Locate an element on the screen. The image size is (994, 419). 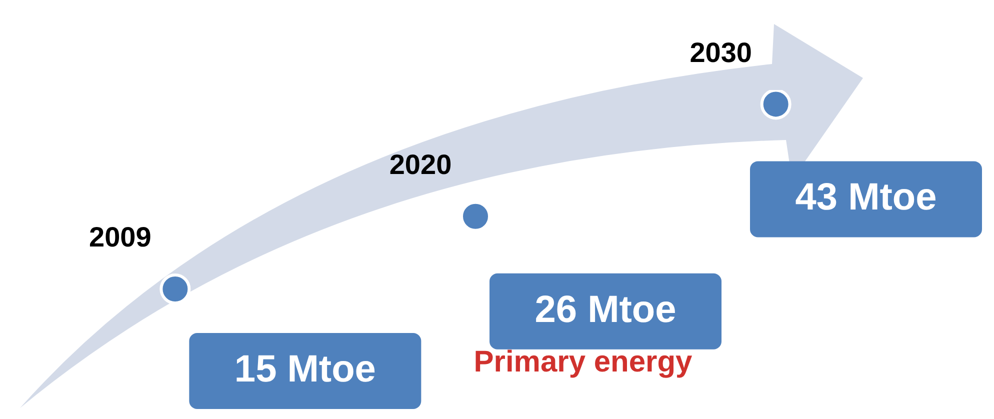
data-label: 43 Mtoe is located at coordinates (866, 197).